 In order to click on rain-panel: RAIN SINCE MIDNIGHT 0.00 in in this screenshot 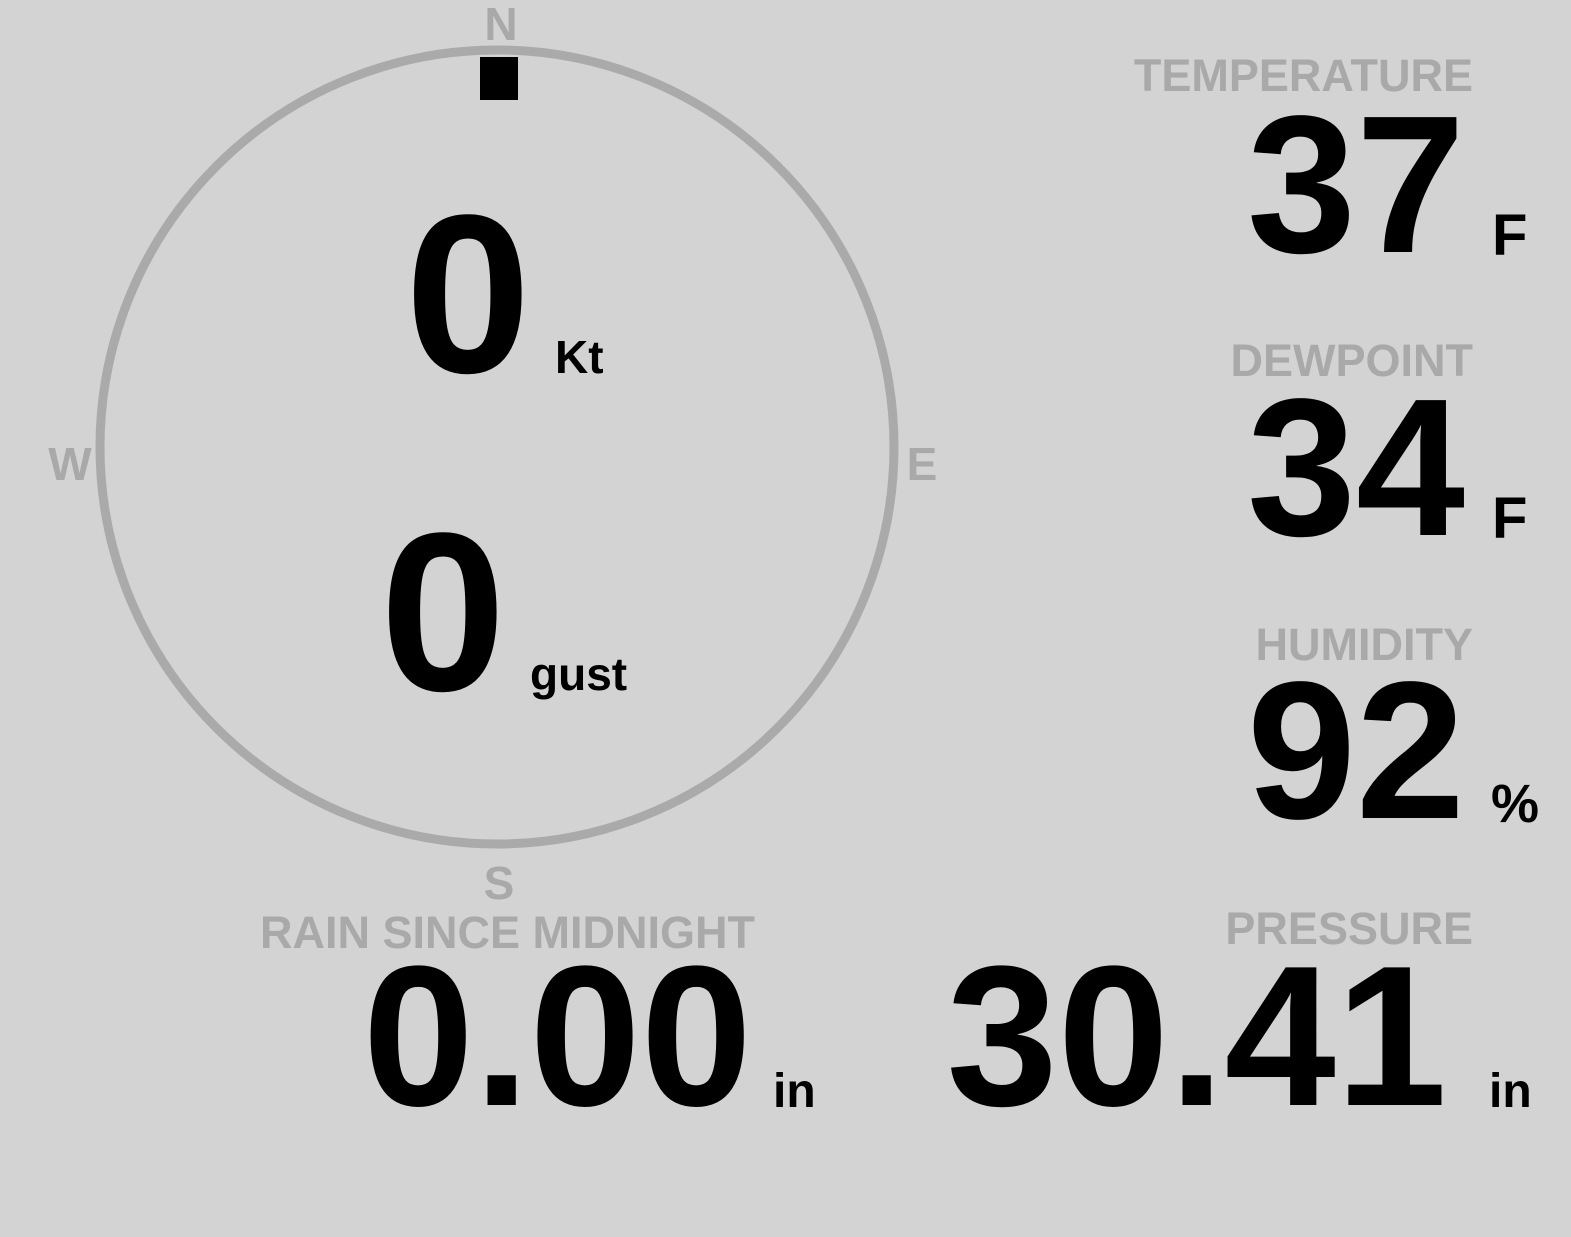, I will do `click(538, 1027)`.